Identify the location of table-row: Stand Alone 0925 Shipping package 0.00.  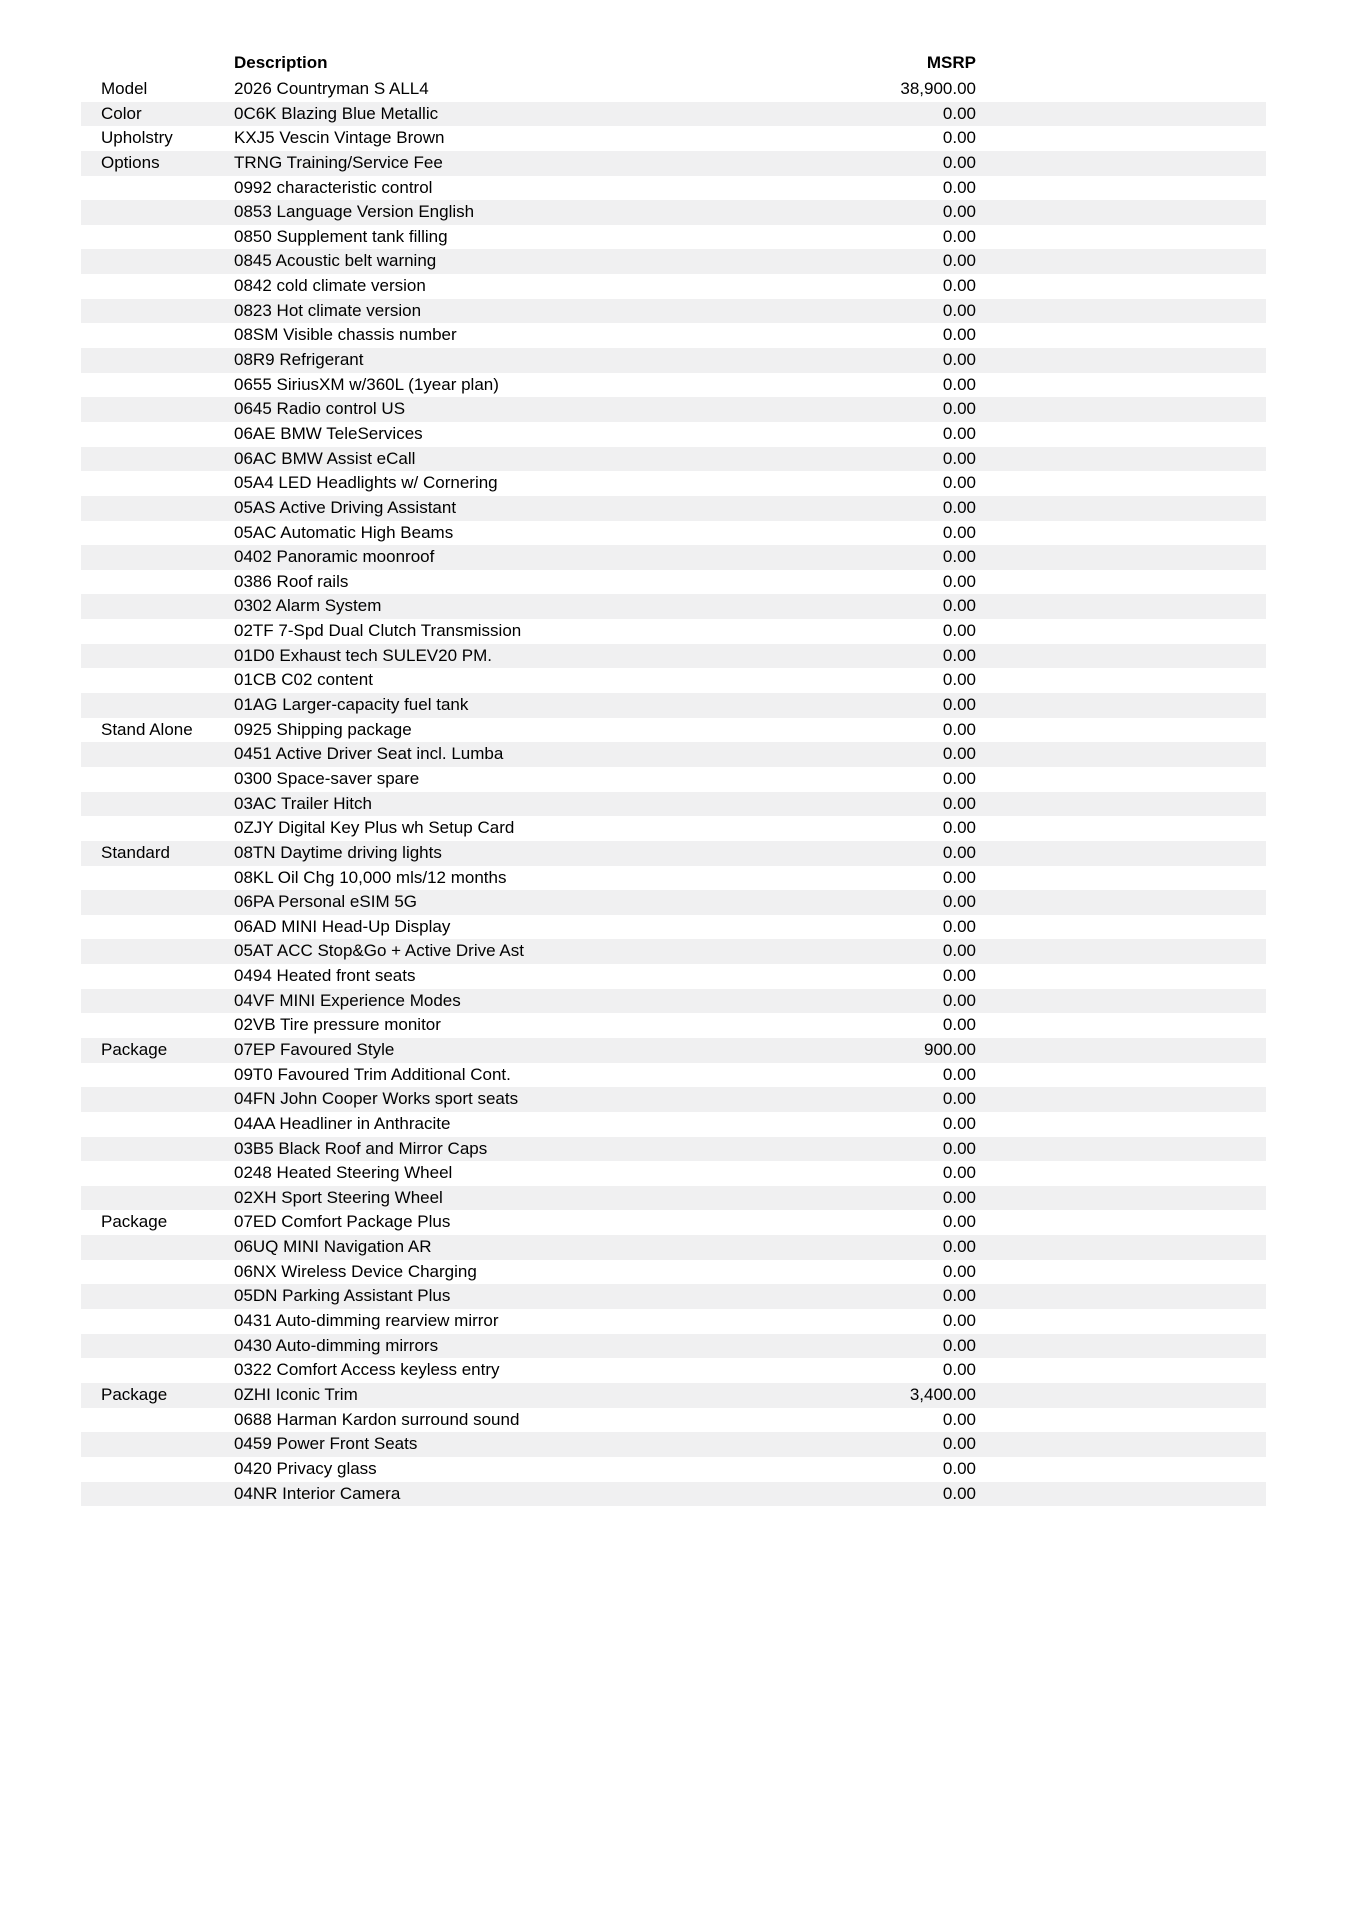
(673, 730).